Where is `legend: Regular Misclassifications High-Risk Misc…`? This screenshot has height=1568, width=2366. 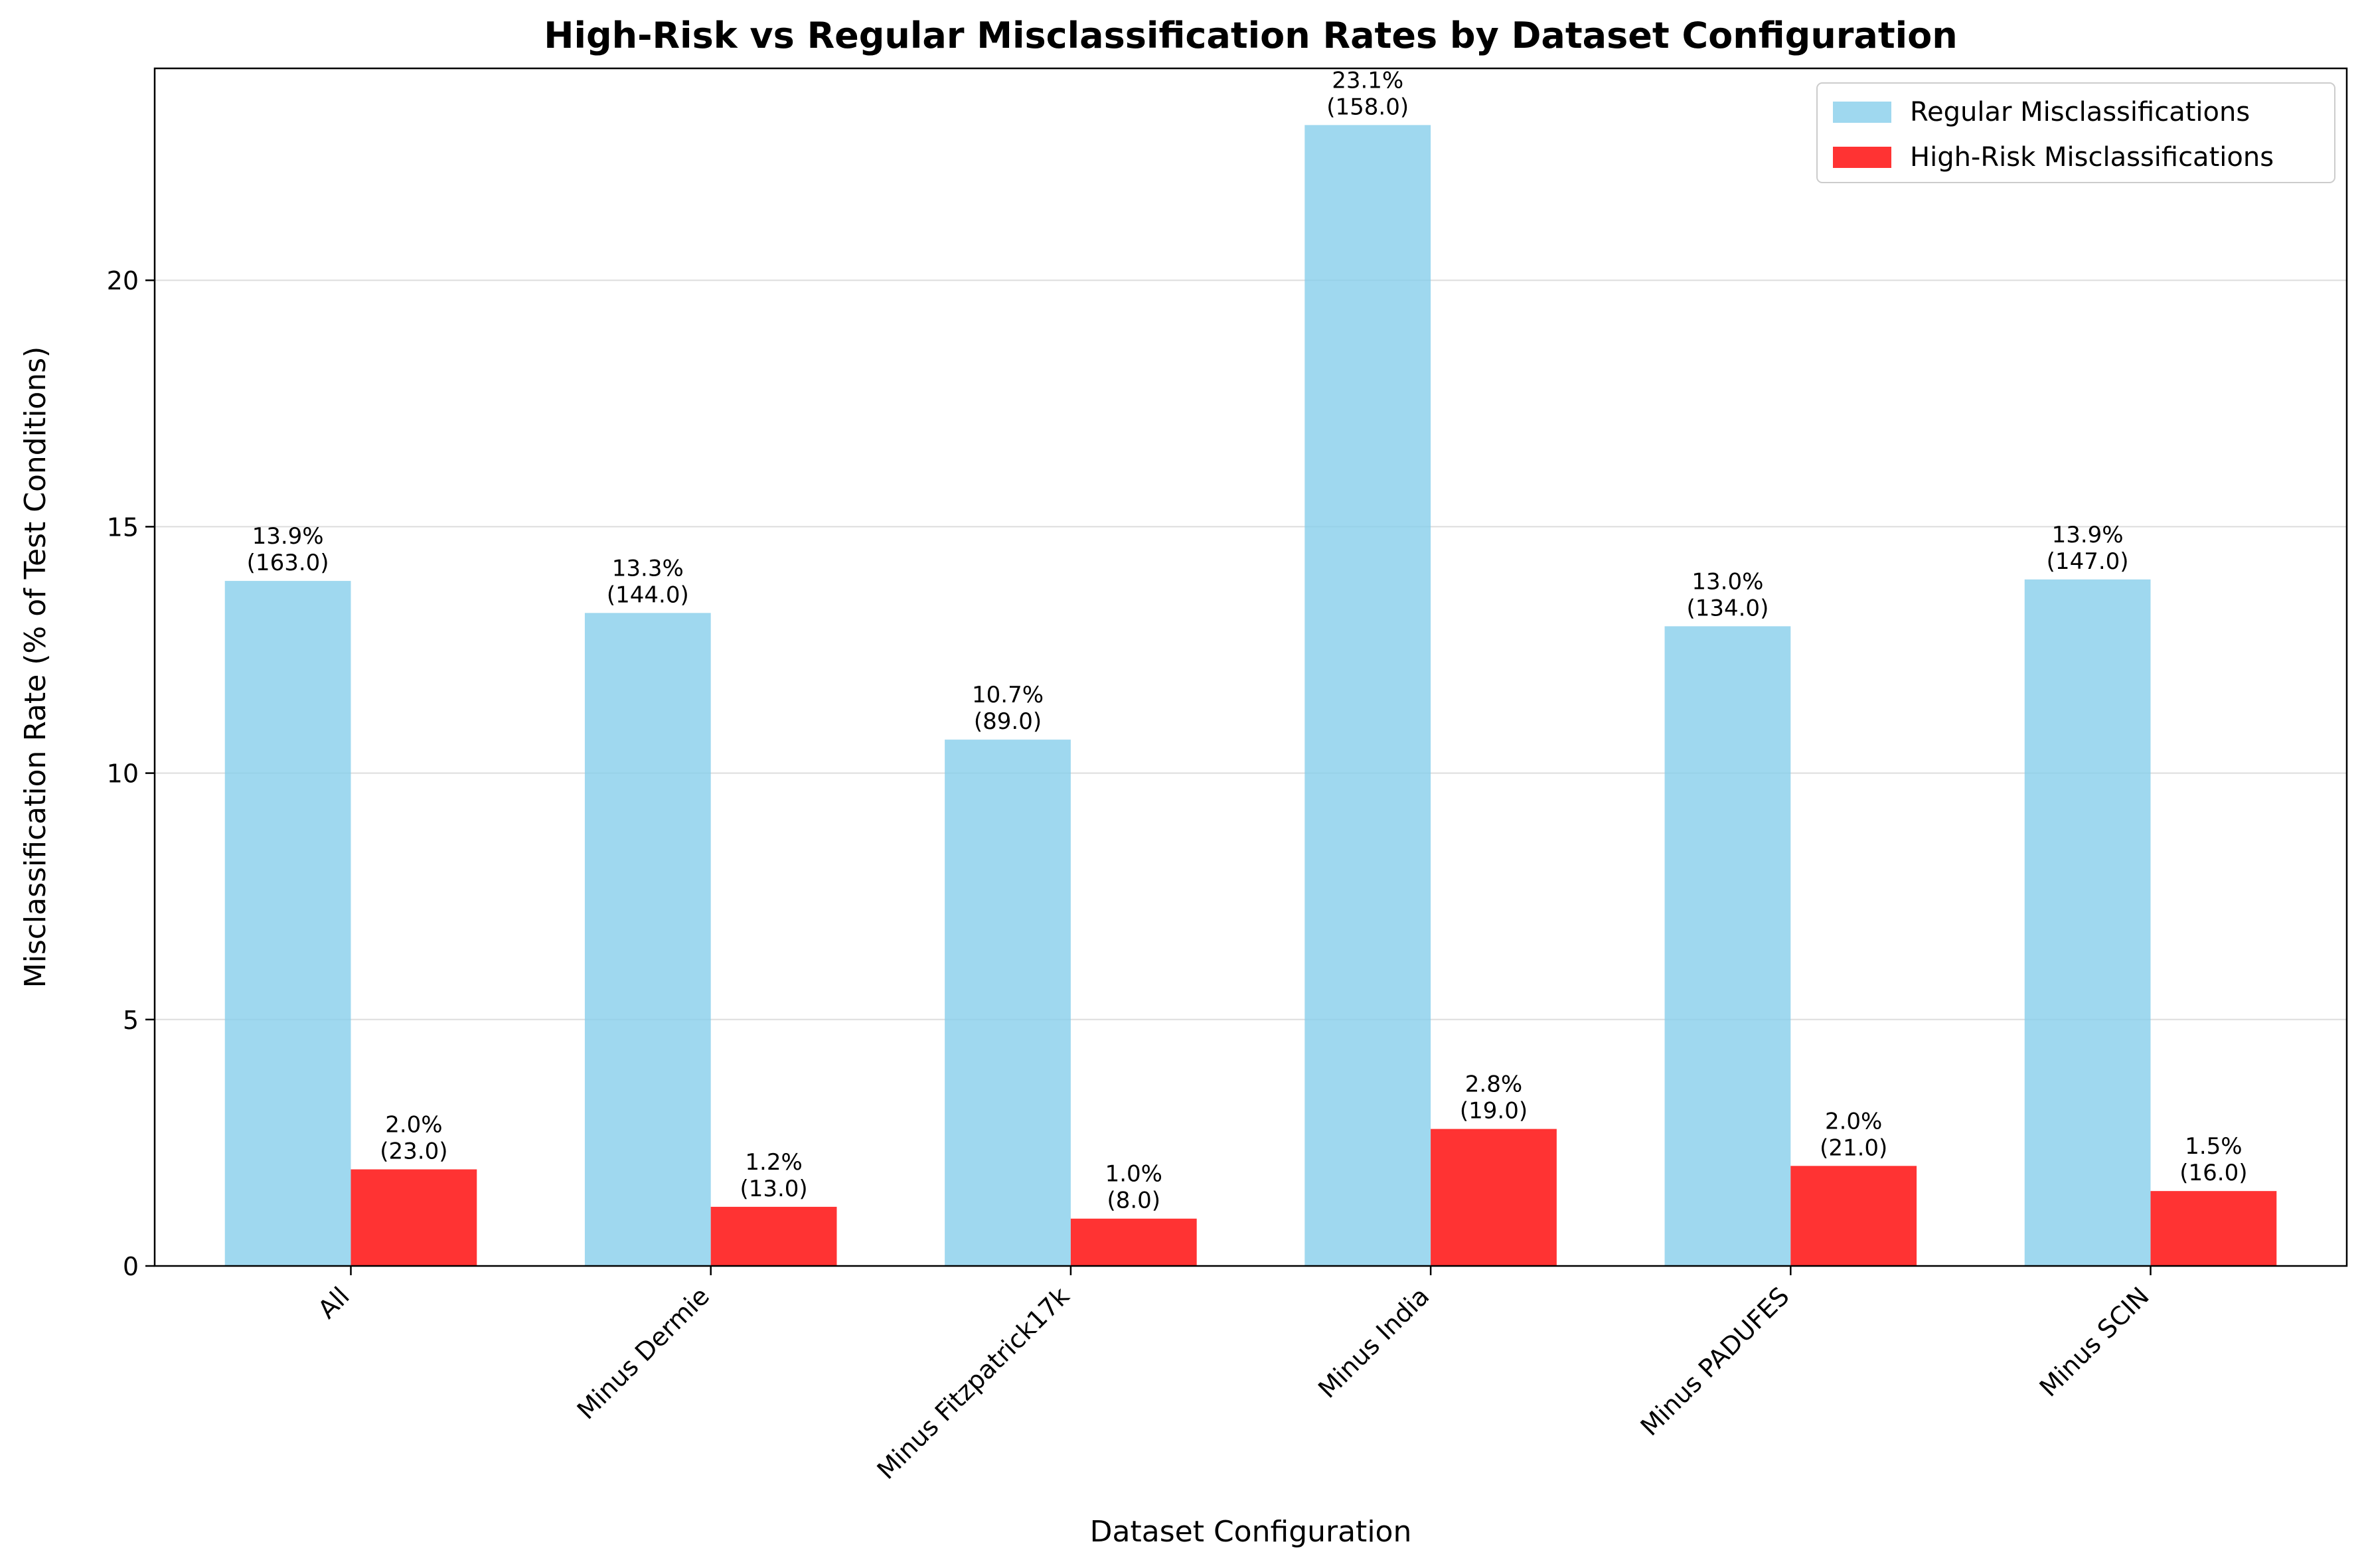 legend: Regular Misclassifications High-Risk Misc… is located at coordinates (2075, 133).